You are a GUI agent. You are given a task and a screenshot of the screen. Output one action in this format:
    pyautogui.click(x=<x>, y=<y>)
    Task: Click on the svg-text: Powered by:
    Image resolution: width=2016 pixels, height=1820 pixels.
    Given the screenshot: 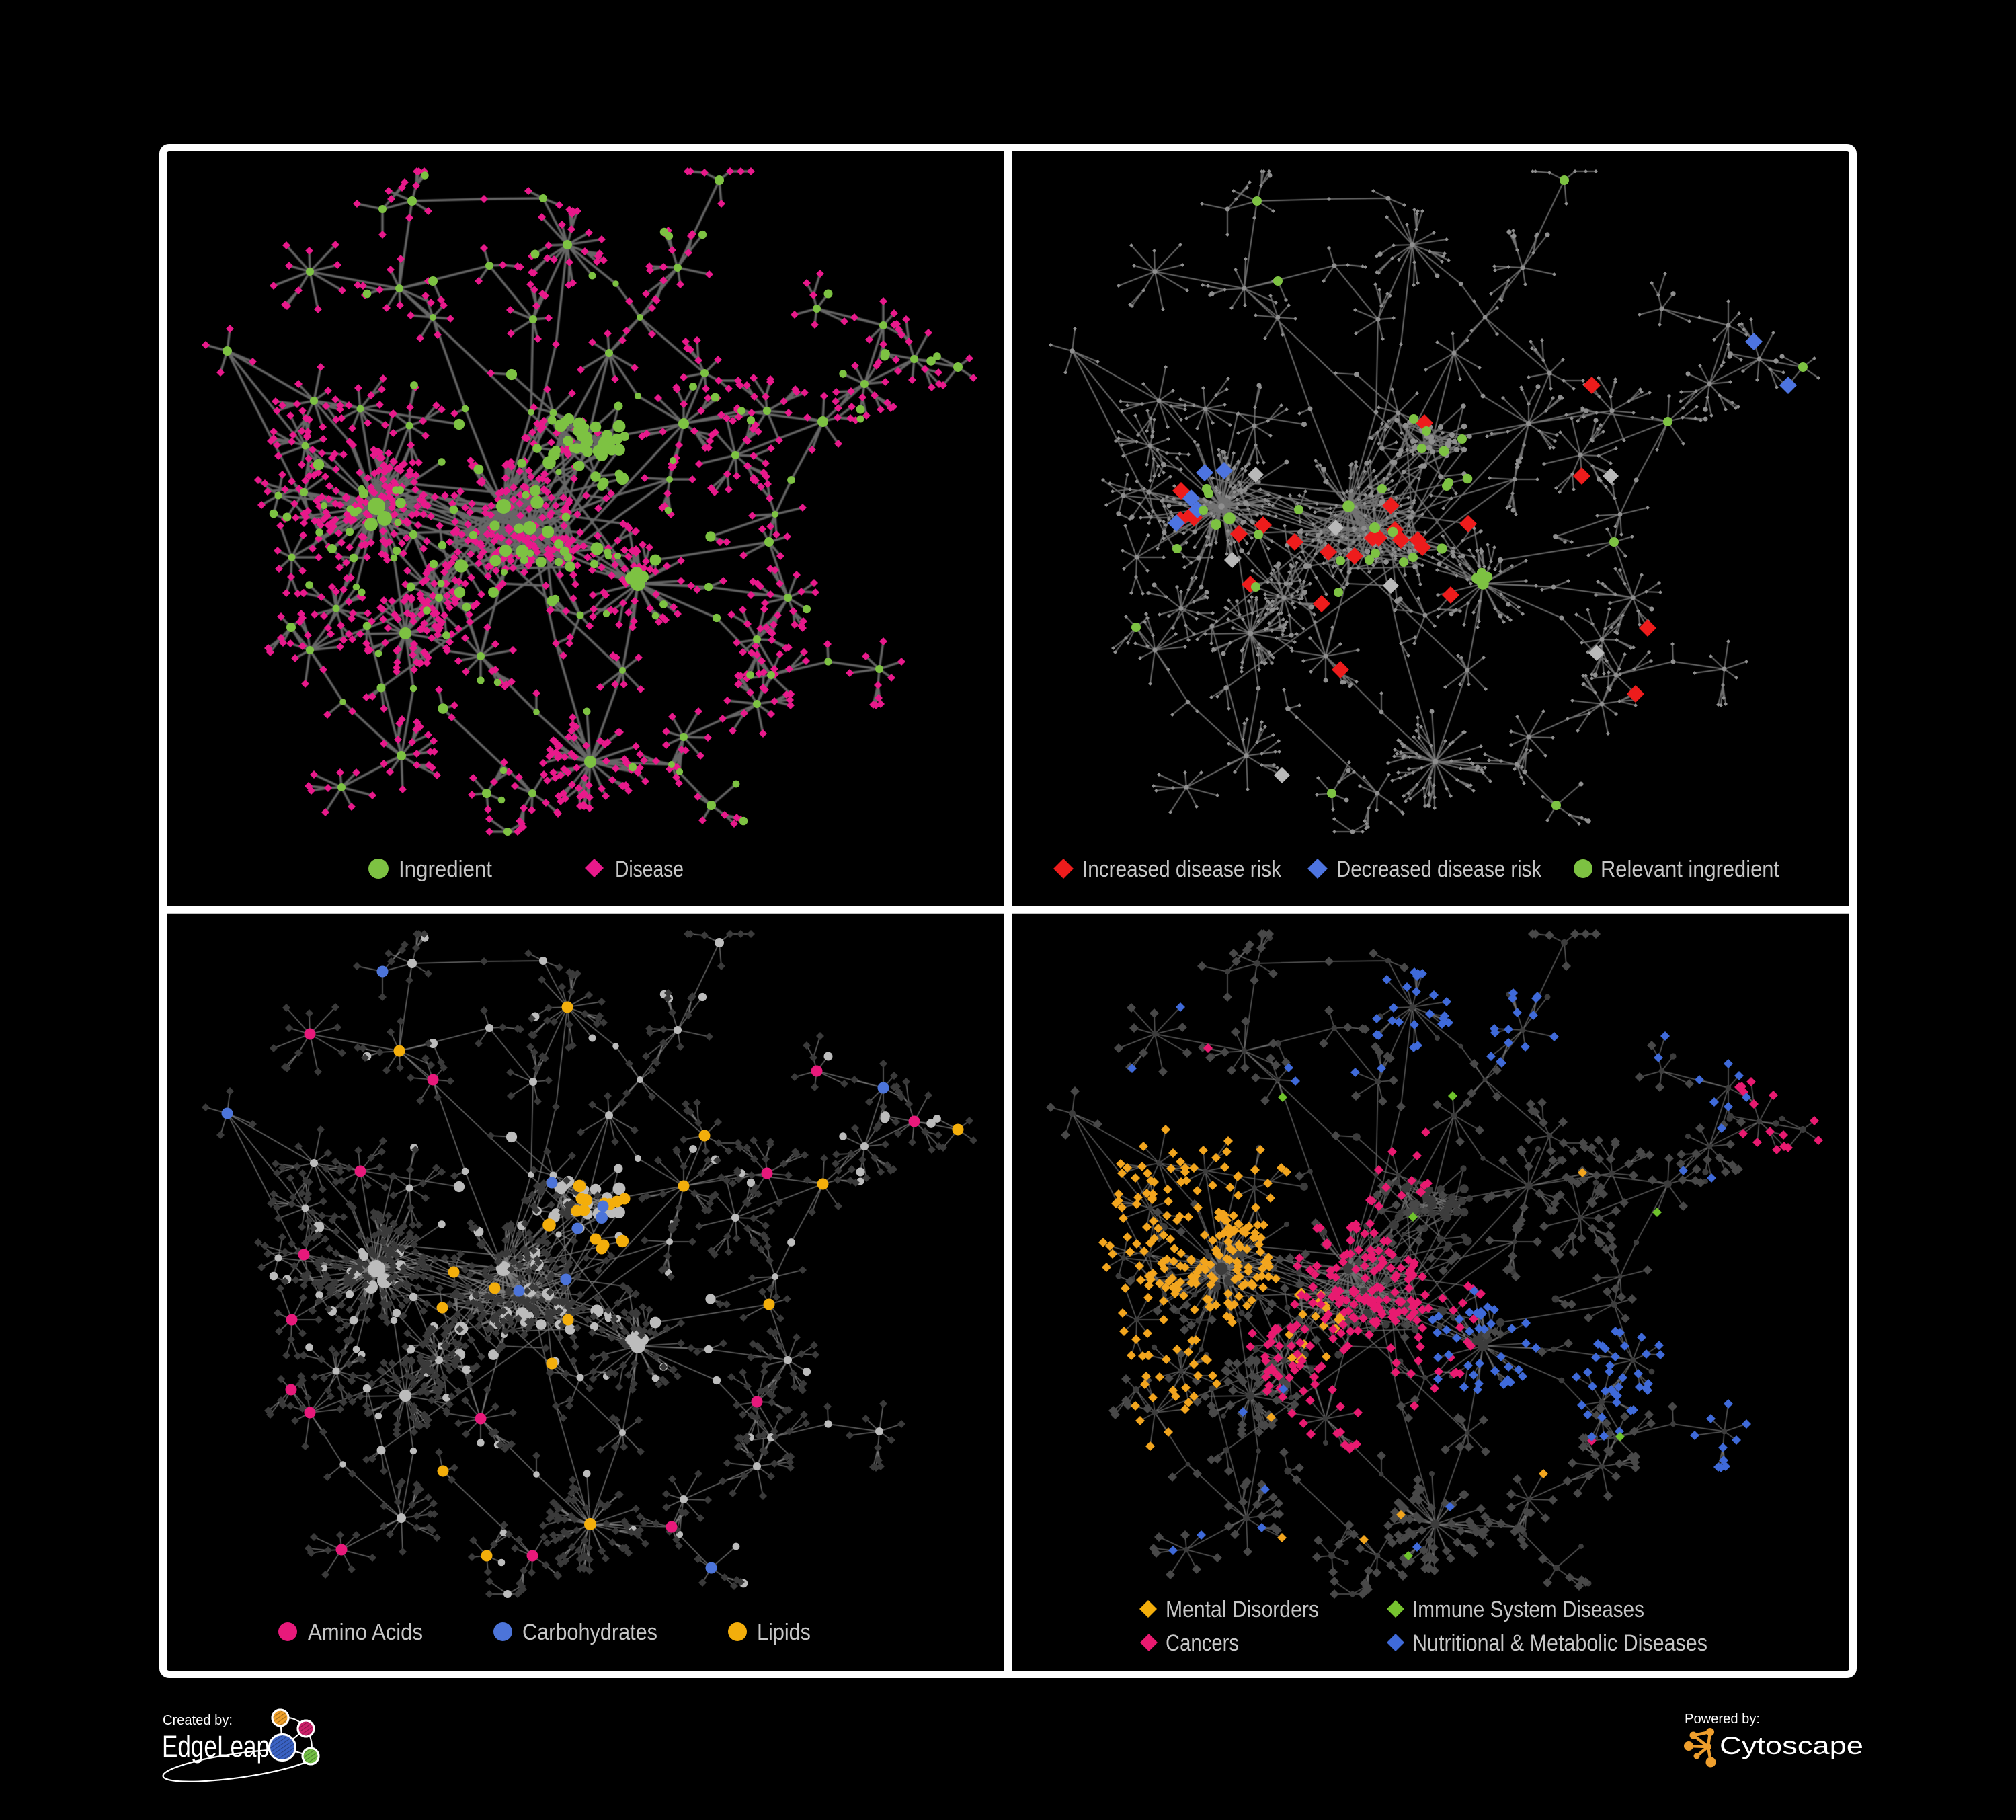 What is the action you would take?
    pyautogui.click(x=1722, y=1719)
    